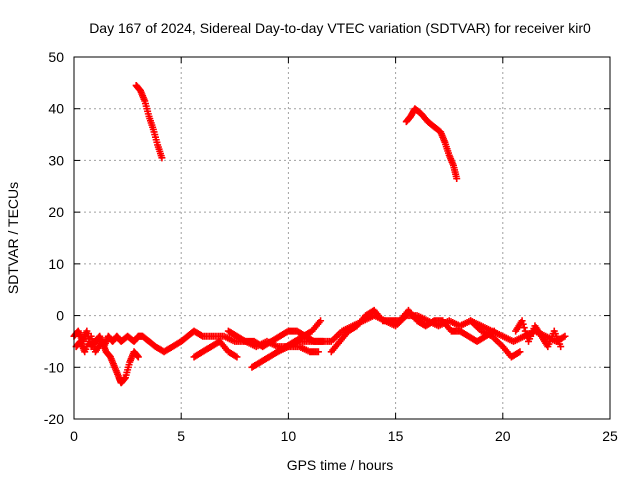  I want to click on x-tick-label: 25, so click(610, 436).